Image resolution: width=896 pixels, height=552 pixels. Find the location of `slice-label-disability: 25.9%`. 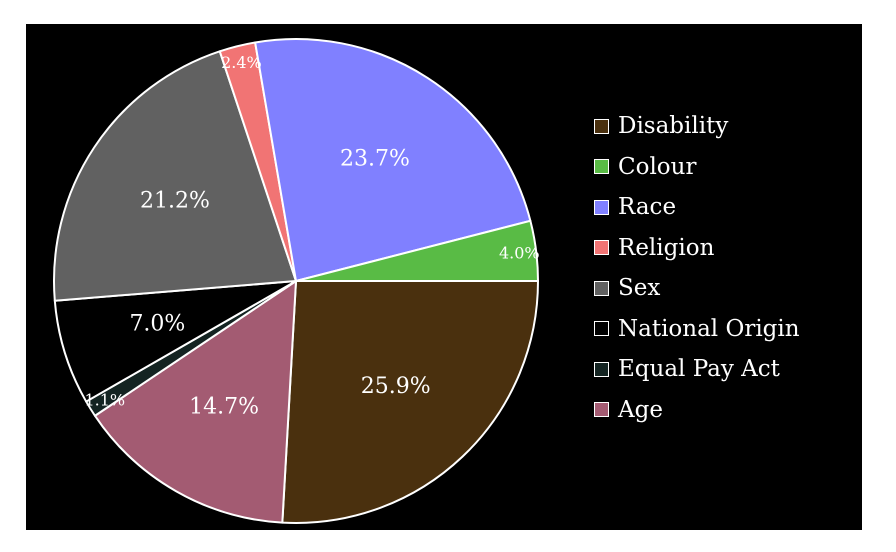

slice-label-disability: 25.9% is located at coordinates (396, 386).